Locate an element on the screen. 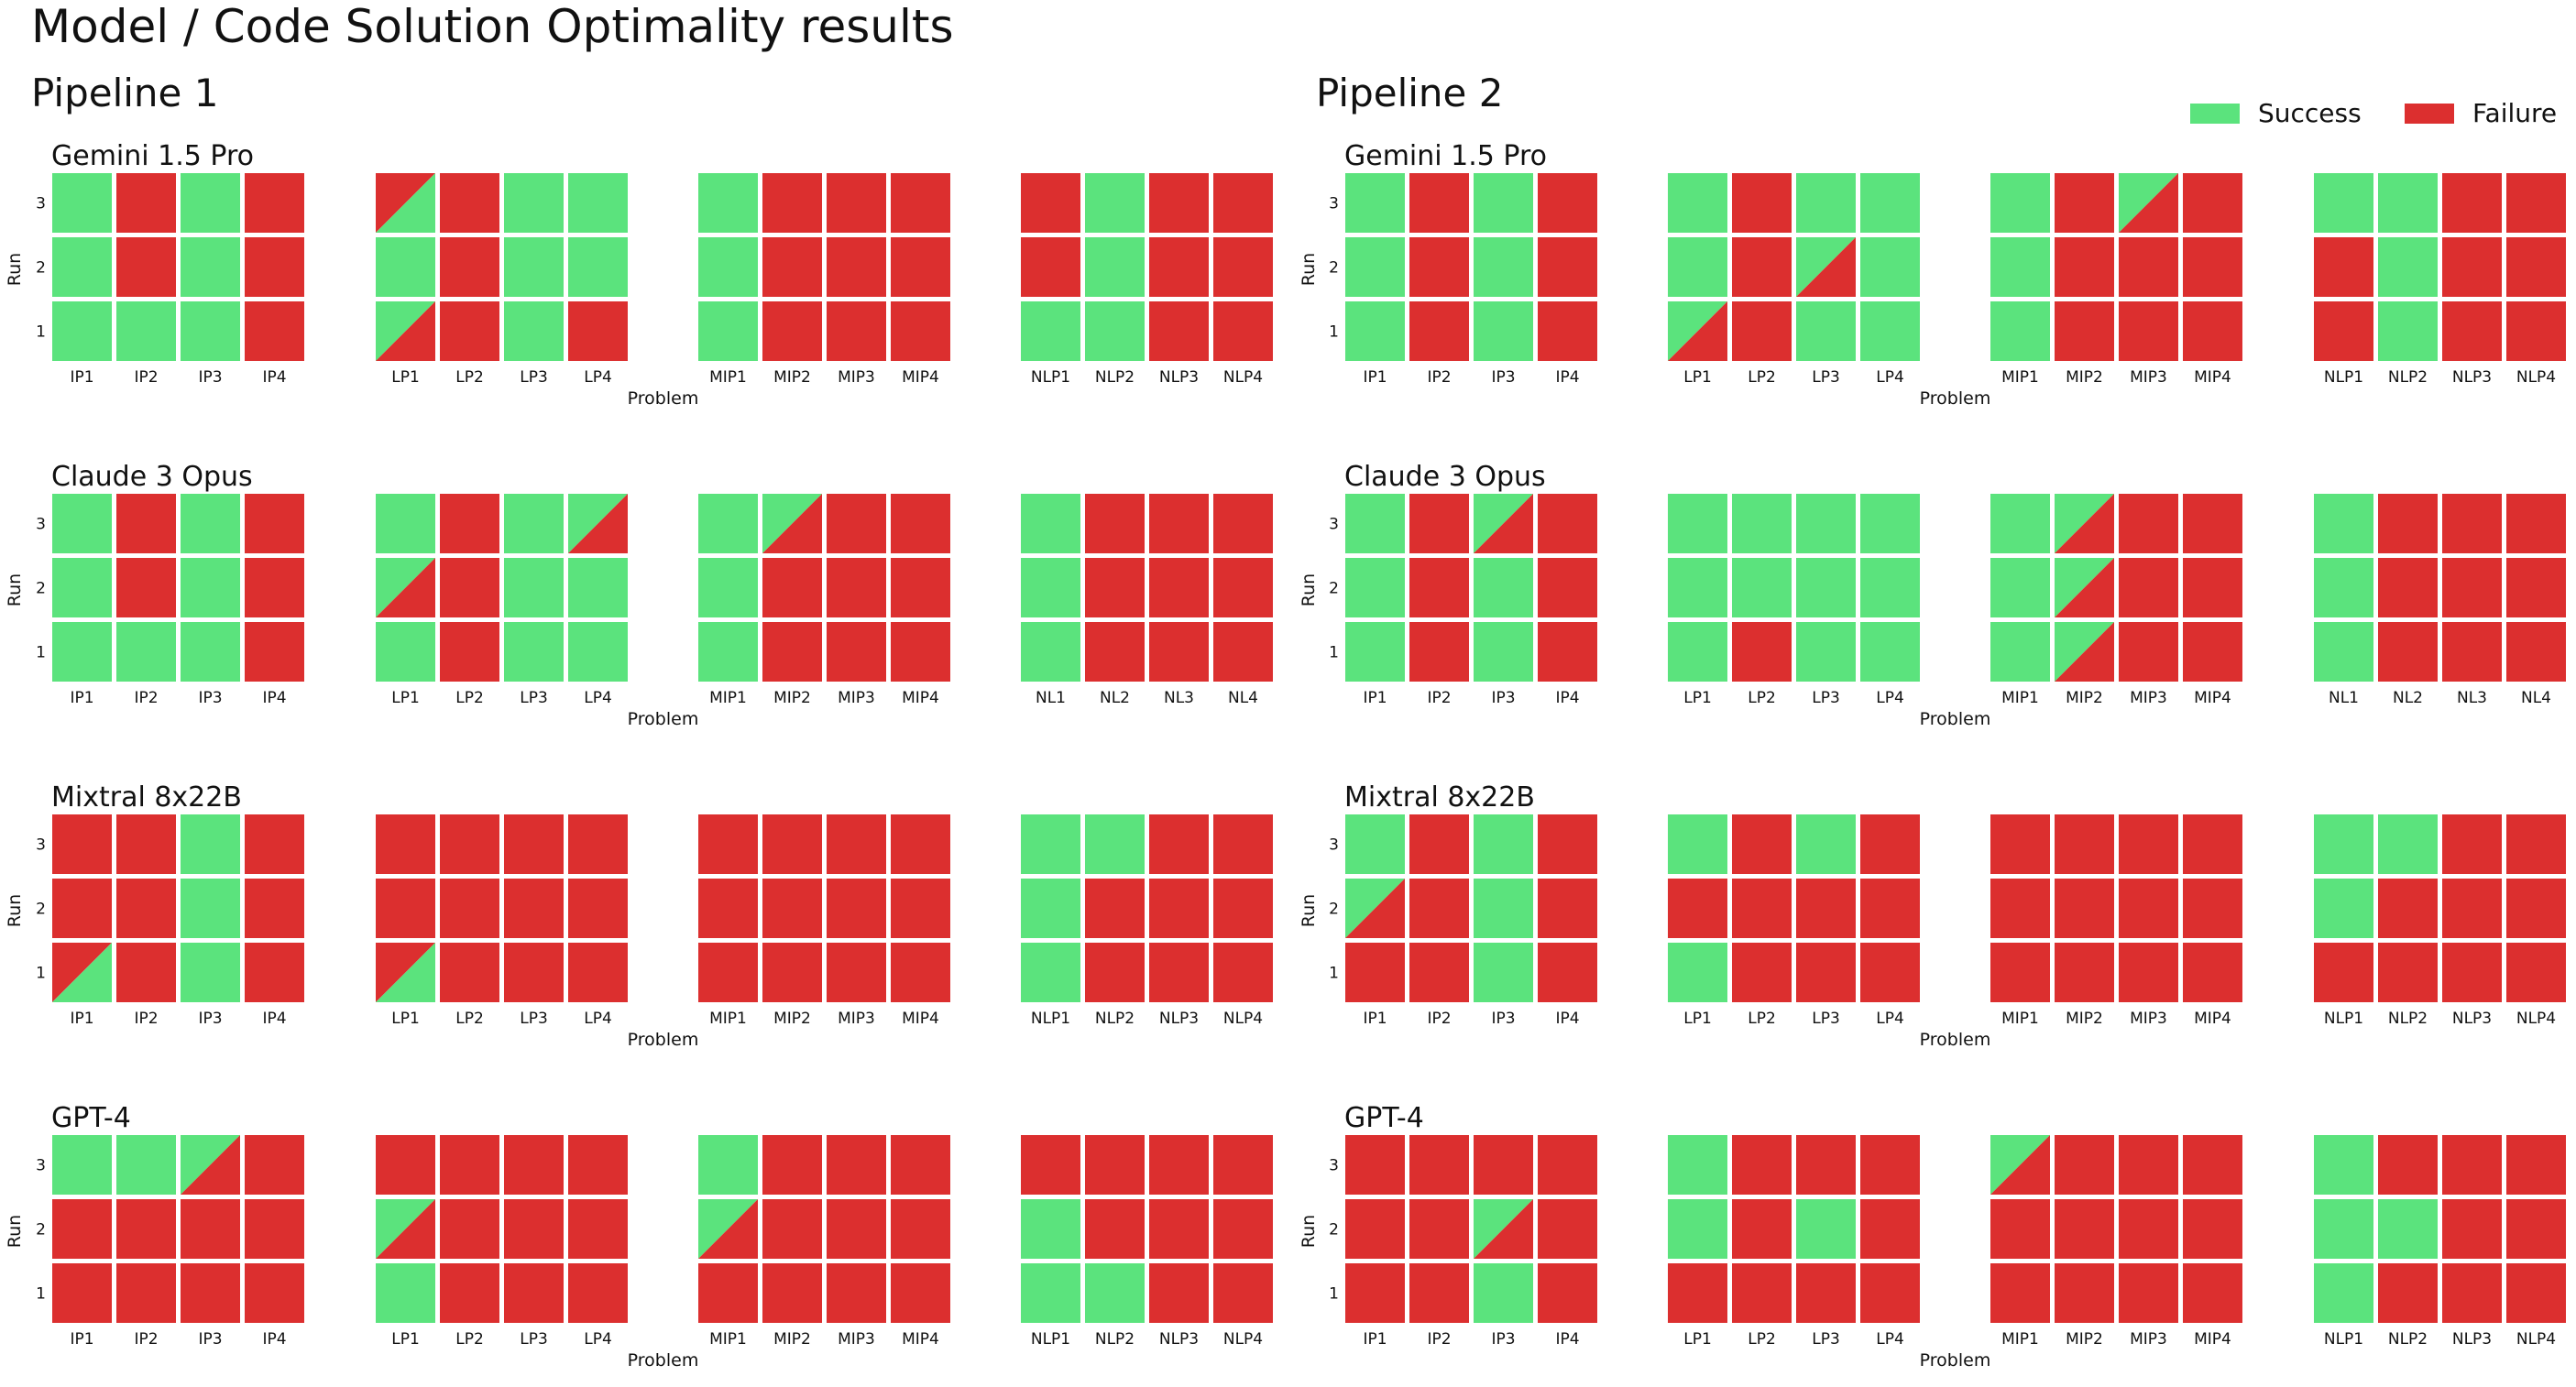 Image resolution: width=2576 pixels, height=1387 pixels. x-axis-label: Problem is located at coordinates (664, 398).